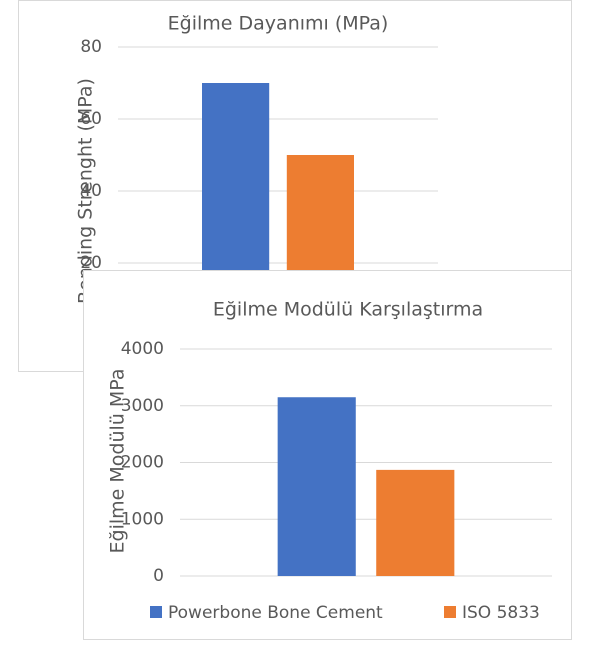 The image size is (599, 648). What do you see at coordinates (91, 47) in the screenshot?
I see `y-tick-label: 80` at bounding box center [91, 47].